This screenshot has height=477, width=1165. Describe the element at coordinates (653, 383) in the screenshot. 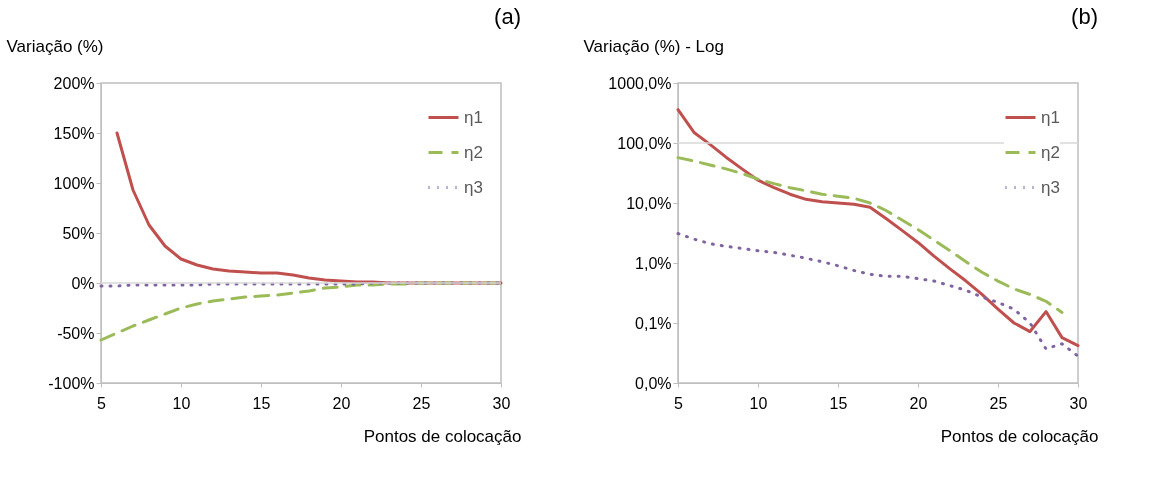

I see `y-tick-label: 0,0%` at that location.